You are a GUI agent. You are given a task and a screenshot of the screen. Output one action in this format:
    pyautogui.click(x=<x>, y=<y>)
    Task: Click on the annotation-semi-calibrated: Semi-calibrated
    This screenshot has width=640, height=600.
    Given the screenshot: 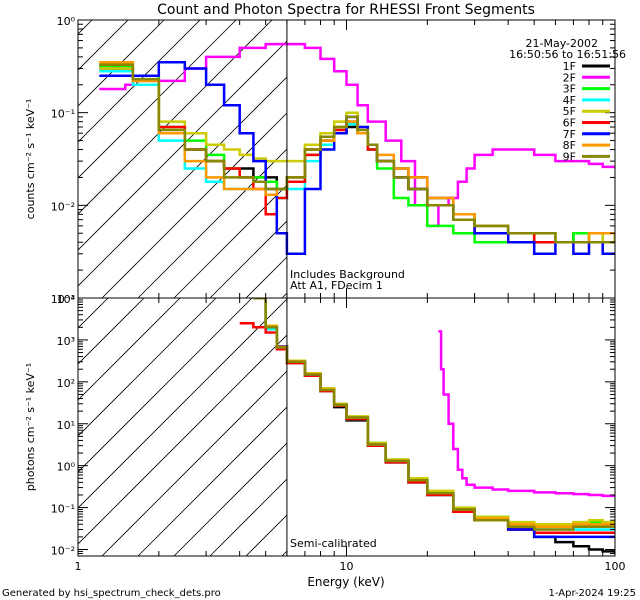 What is the action you would take?
    pyautogui.click(x=333, y=543)
    